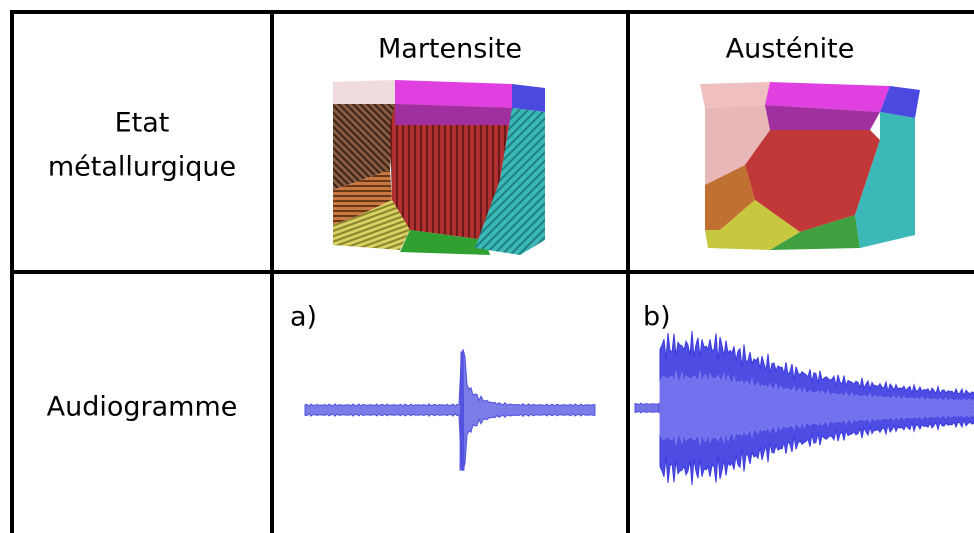 Image resolution: width=974 pixels, height=533 pixels. Describe the element at coordinates (142, 167) in the screenshot. I see `row-label: métallurgique` at that location.